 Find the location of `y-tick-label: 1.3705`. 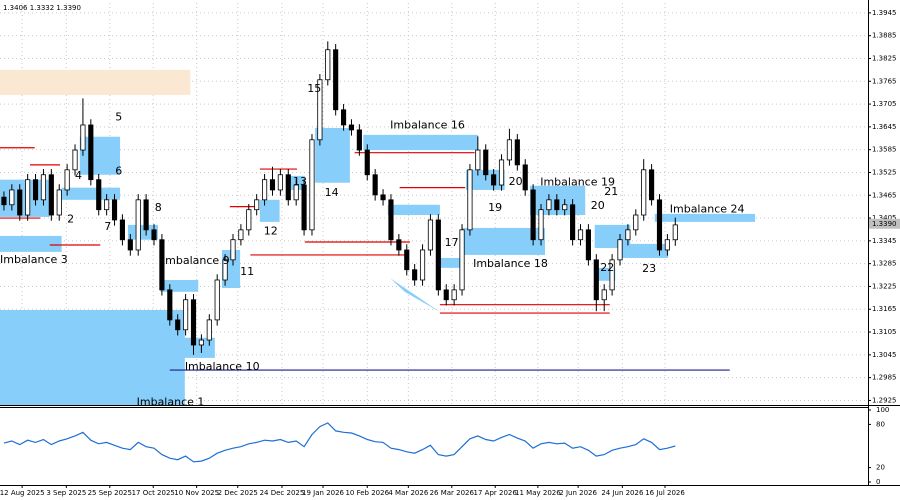

y-tick-label: 1.3705 is located at coordinates (884, 104).